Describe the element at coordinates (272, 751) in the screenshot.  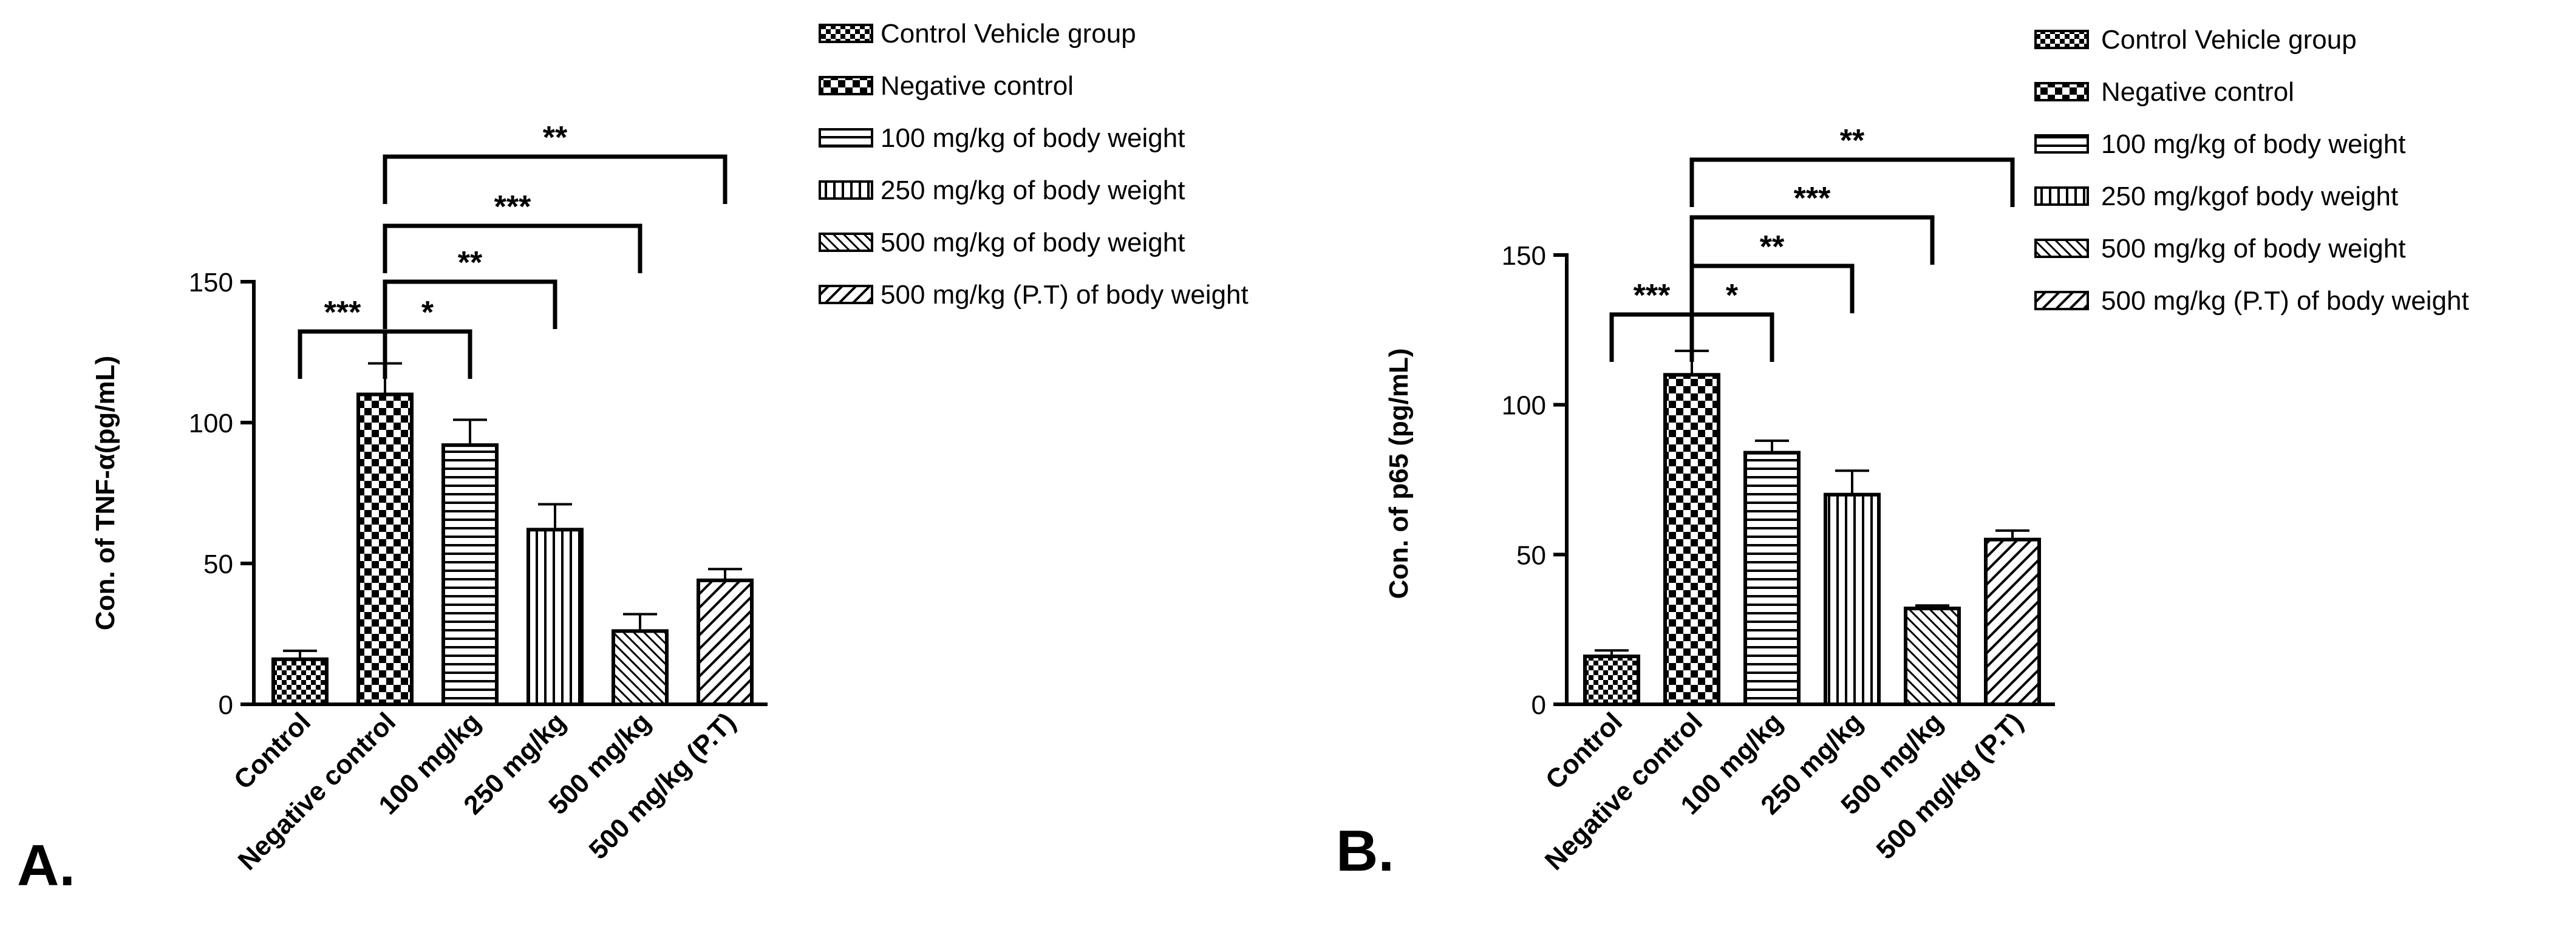
I see `category-label: Control` at that location.